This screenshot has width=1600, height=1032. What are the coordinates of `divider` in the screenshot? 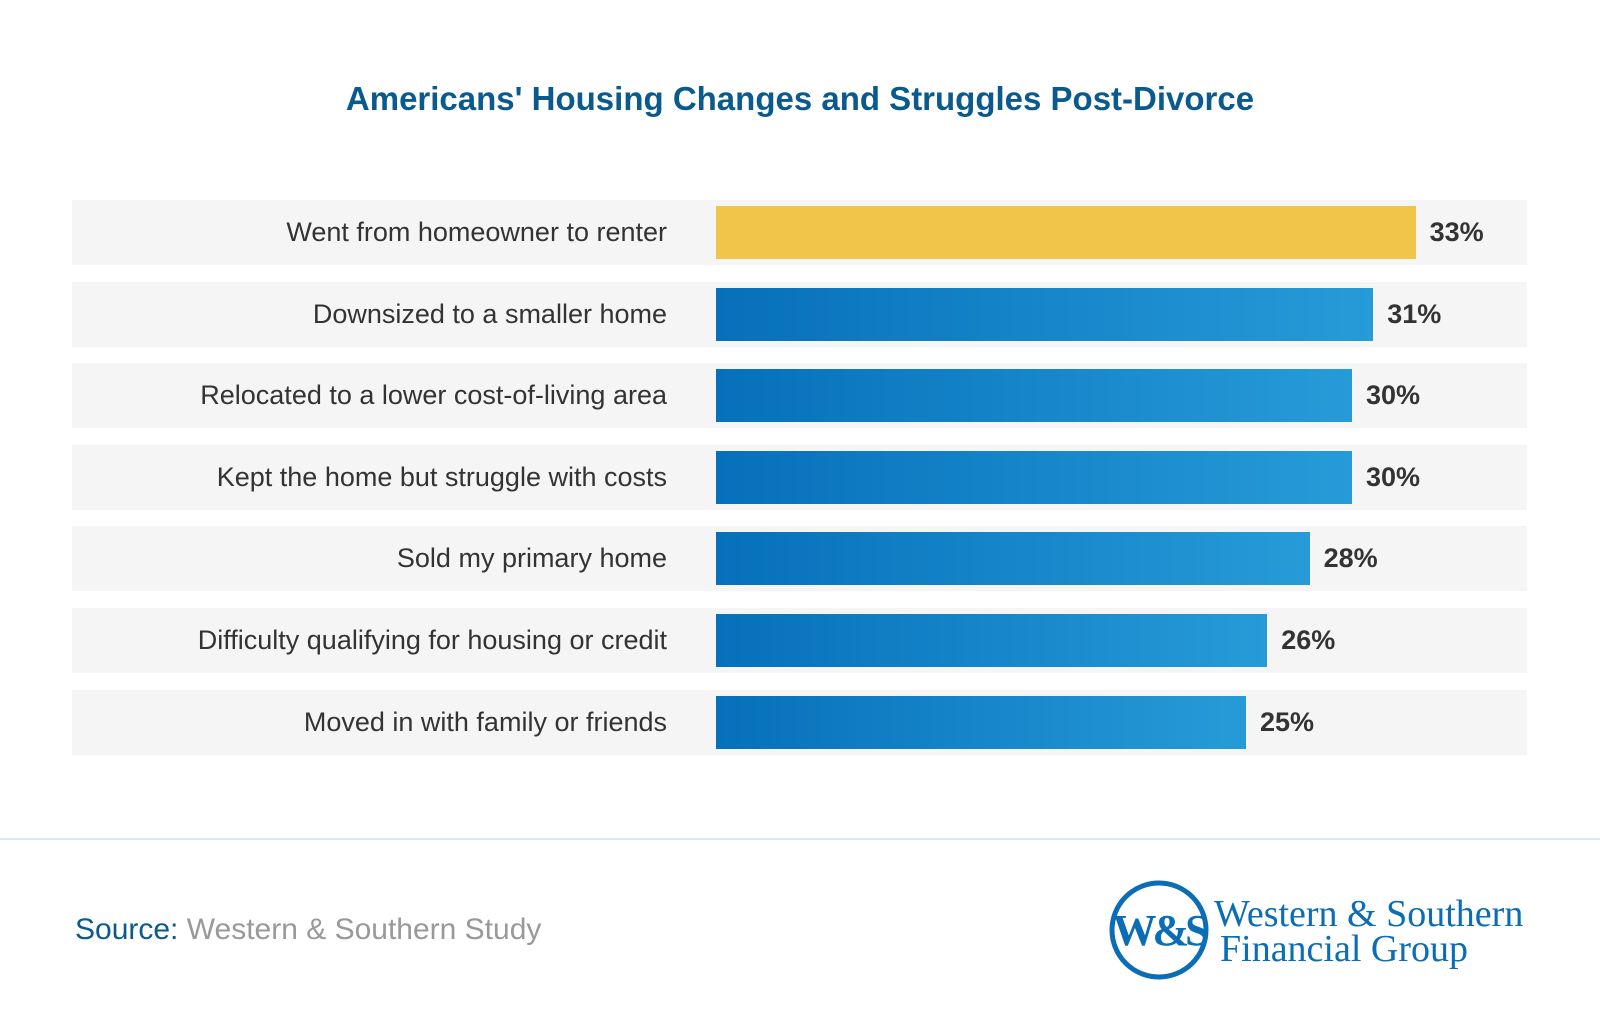 It's located at (800, 839).